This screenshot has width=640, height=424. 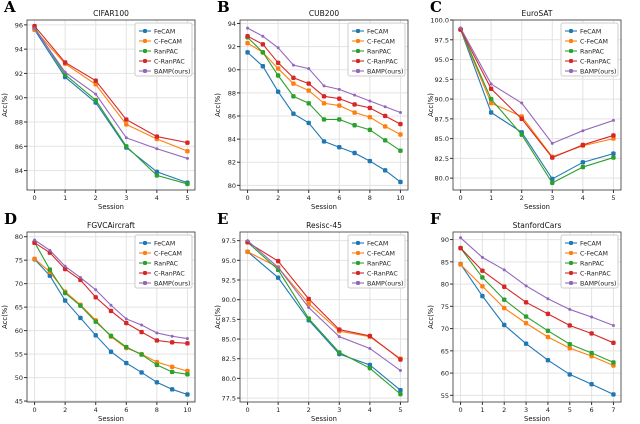 What do you see at coordinates (445, 262) in the screenshot?
I see `y-tick-label: 85` at bounding box center [445, 262].